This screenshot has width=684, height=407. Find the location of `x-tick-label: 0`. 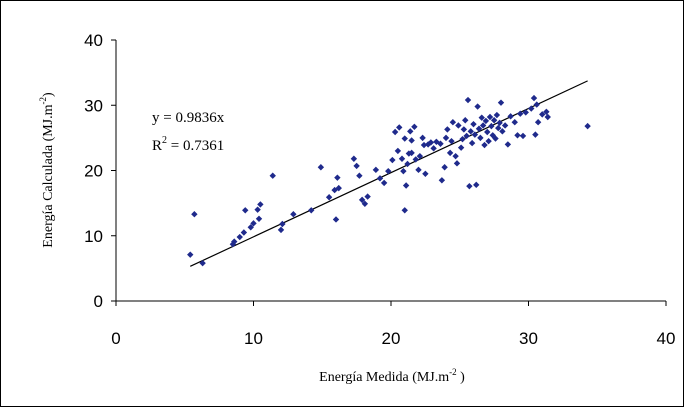

x-tick-label: 0 is located at coordinates (115, 338).